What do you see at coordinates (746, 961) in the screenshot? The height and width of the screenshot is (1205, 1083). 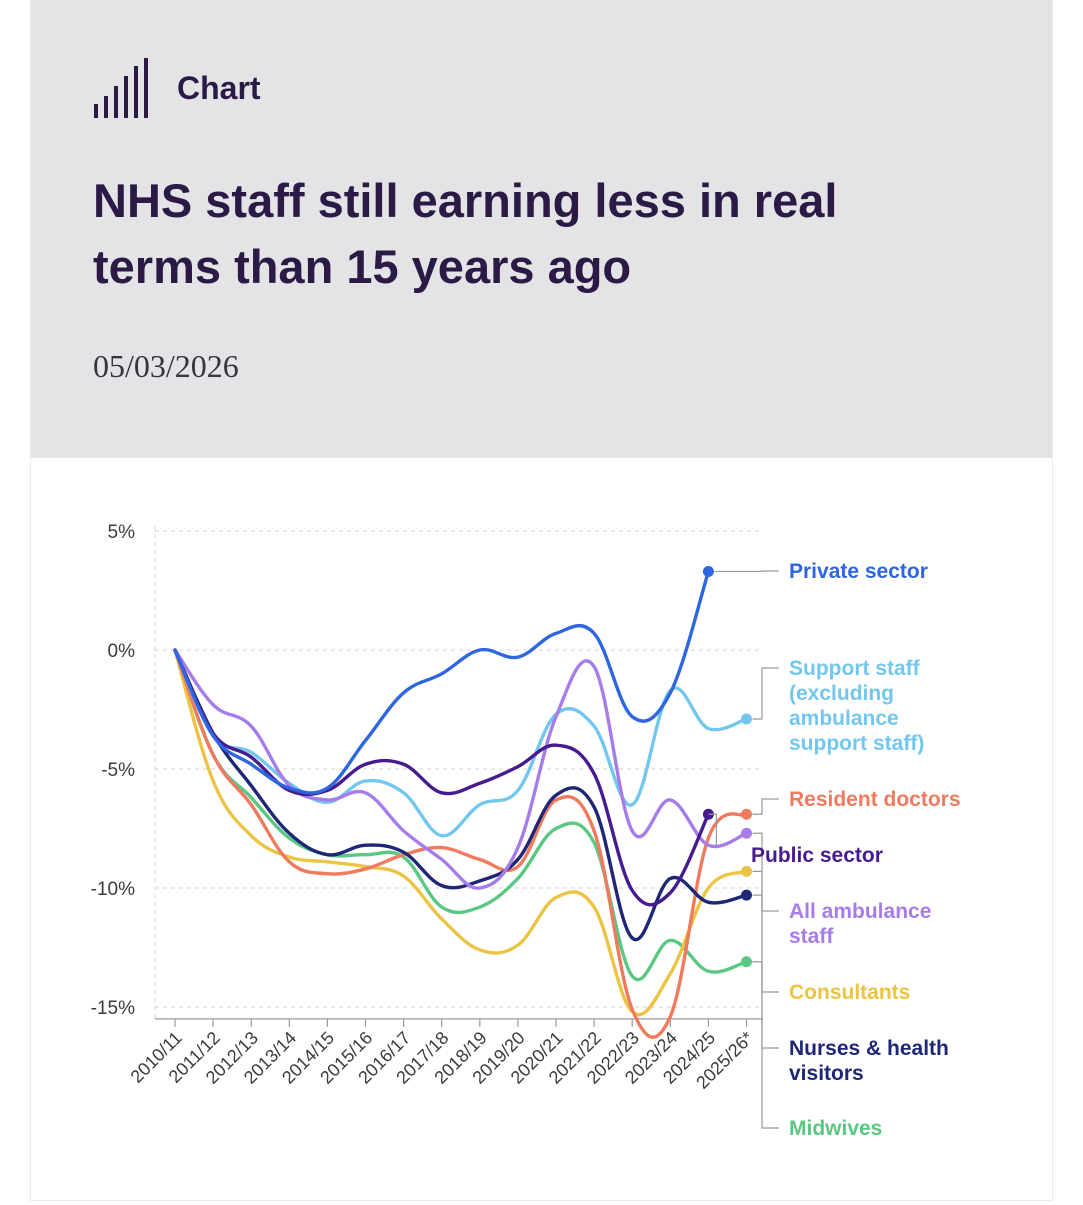 I see `series-end-dot-midwives` at bounding box center [746, 961].